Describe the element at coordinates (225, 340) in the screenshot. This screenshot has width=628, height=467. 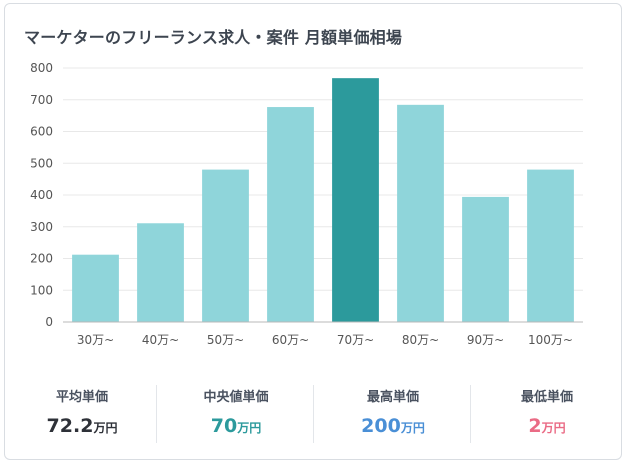
I see `x-tick-label: 50万~` at that location.